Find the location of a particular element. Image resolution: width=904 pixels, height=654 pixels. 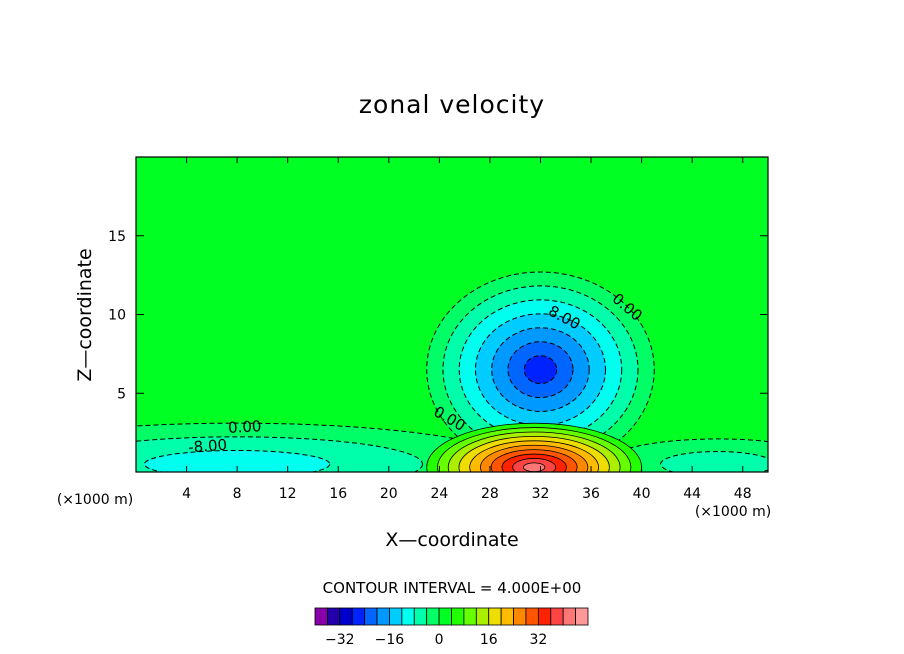

colorbar is located at coordinates (451, 616).